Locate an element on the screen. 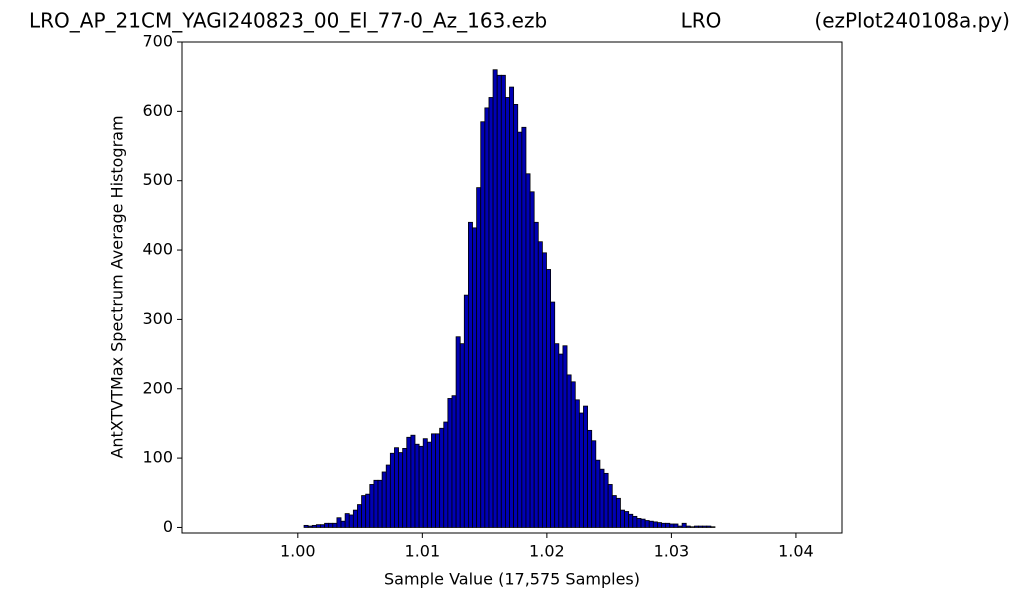  x-tick-label: 1.04 is located at coordinates (796, 551).